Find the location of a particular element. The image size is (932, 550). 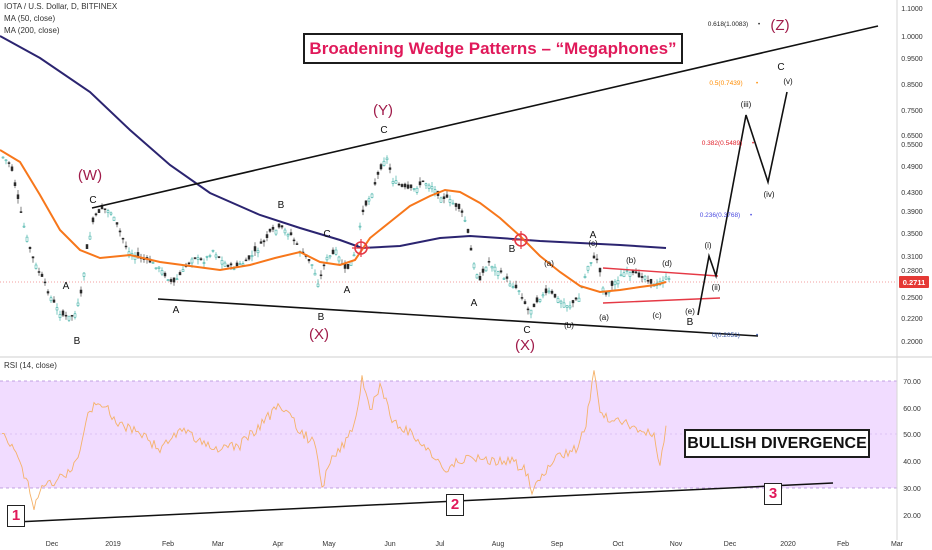

fib-level-label: 0.382(0.5489) is located at coordinates (722, 143).